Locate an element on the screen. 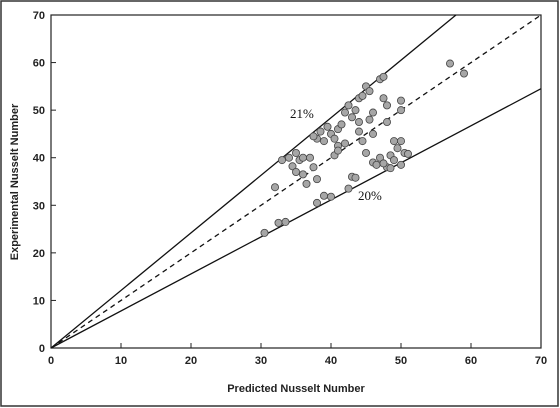 The width and height of the screenshot is (560, 408). y-tick-label: 10 is located at coordinates (39, 301).